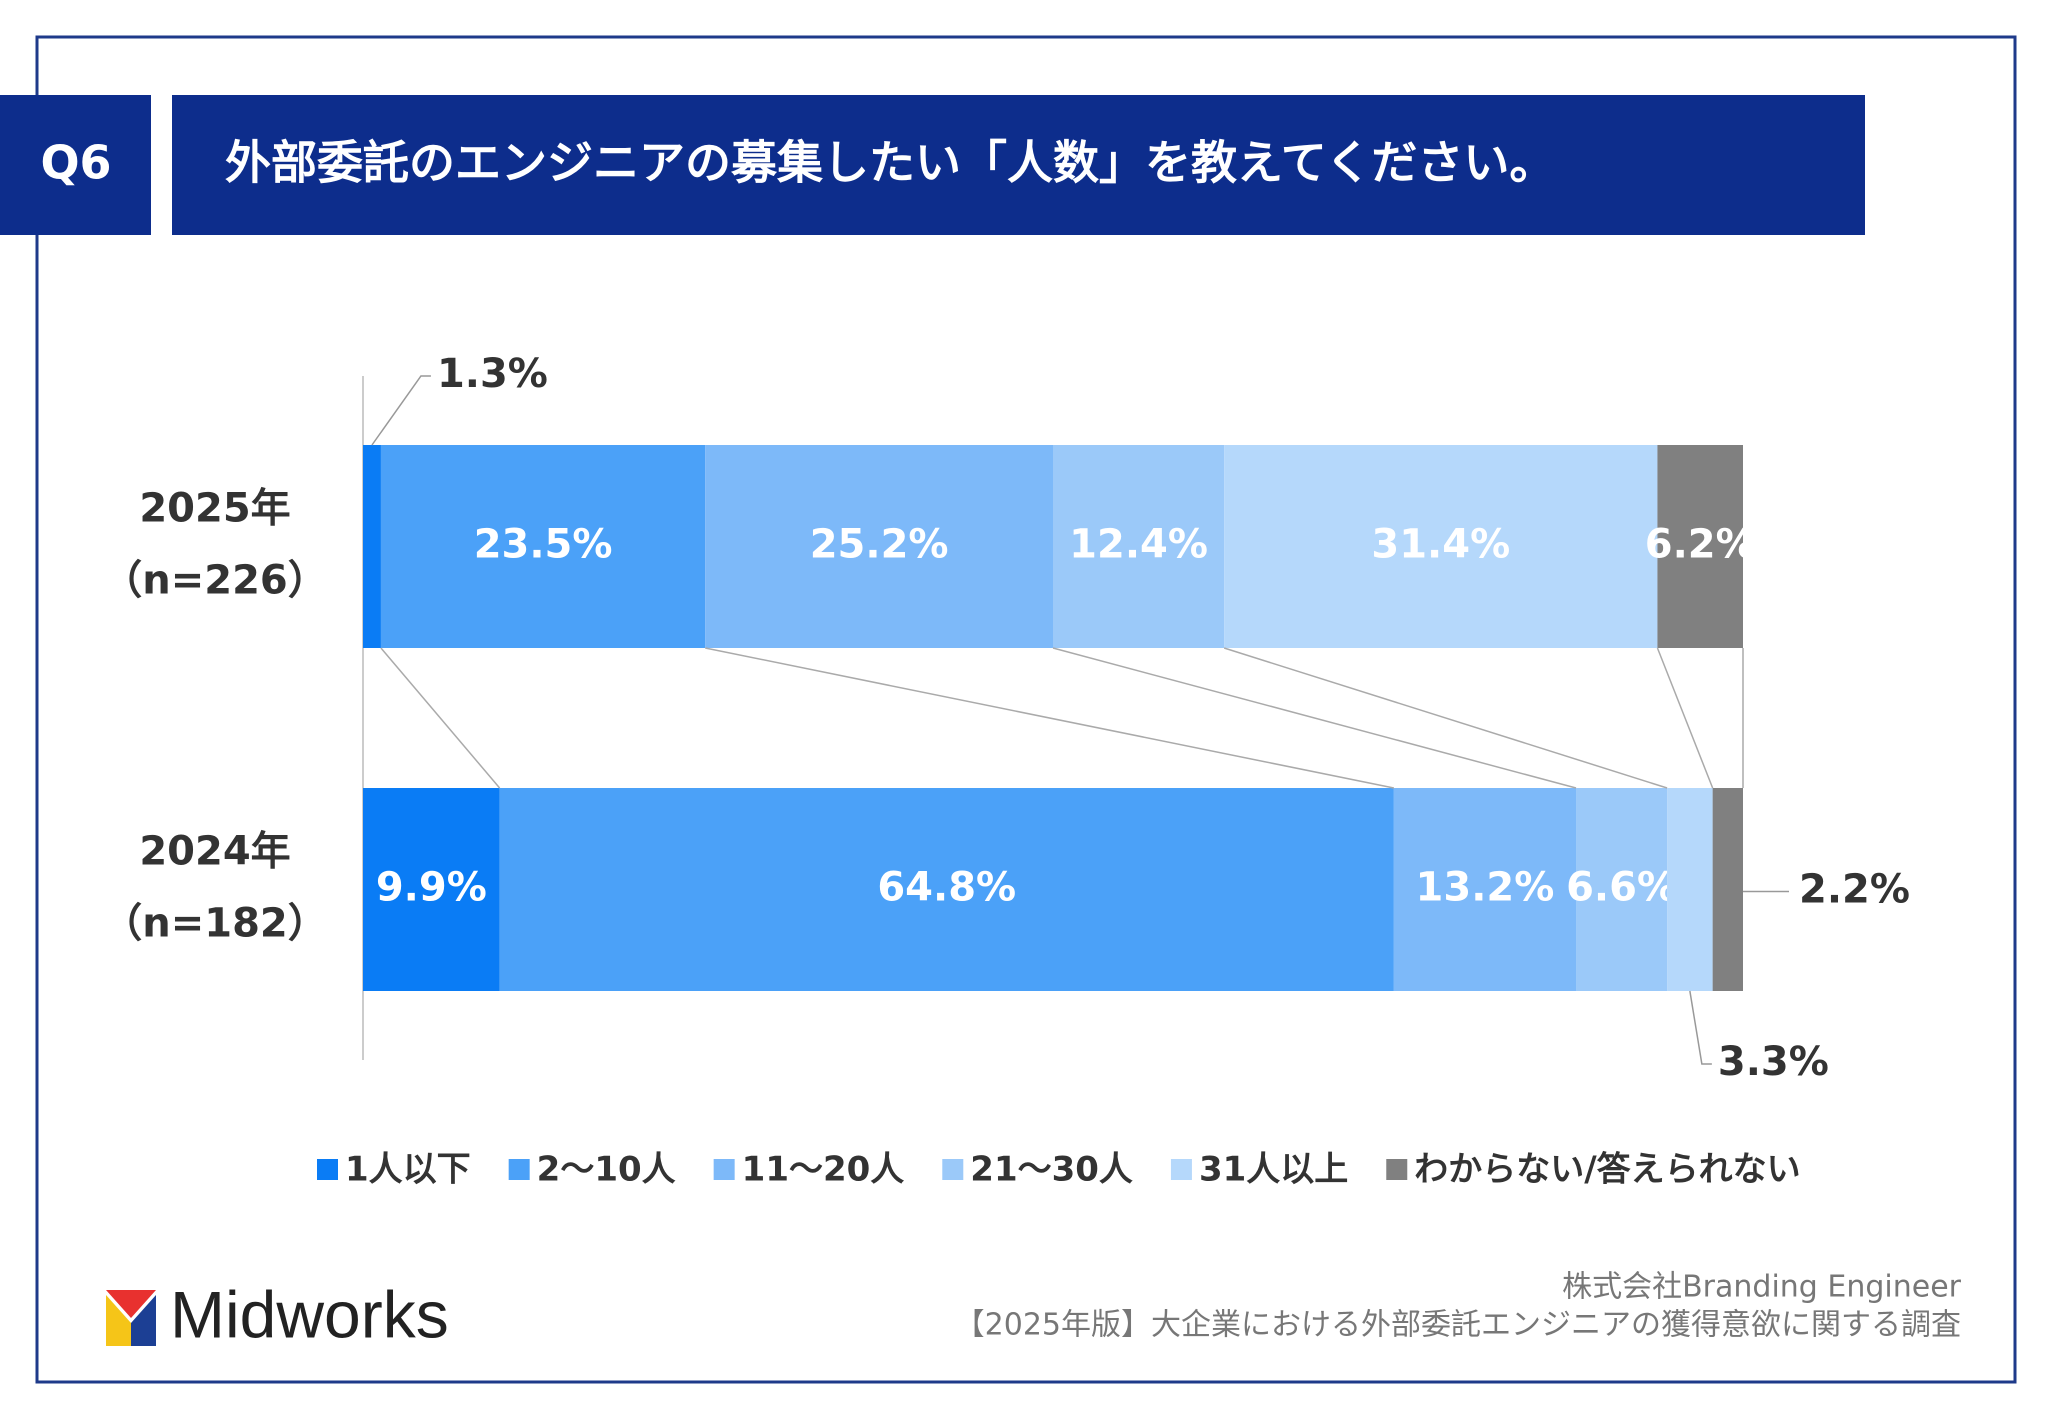  Describe the element at coordinates (214, 852) in the screenshot. I see `category-label: 2024年` at that location.